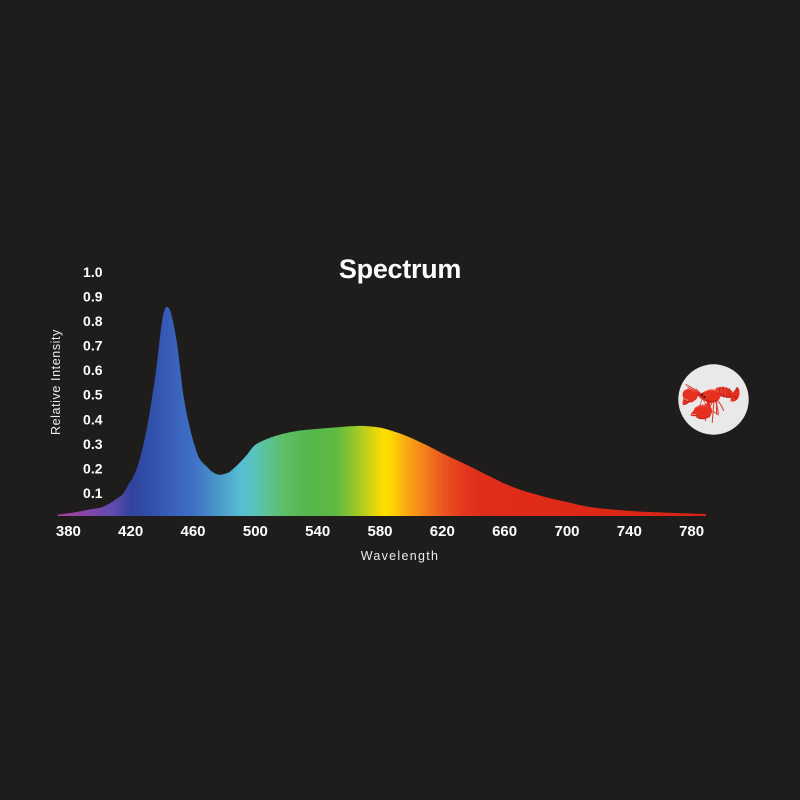 The image size is (800, 800). What do you see at coordinates (93, 493) in the screenshot?
I see `svg-text: 0.1` at bounding box center [93, 493].